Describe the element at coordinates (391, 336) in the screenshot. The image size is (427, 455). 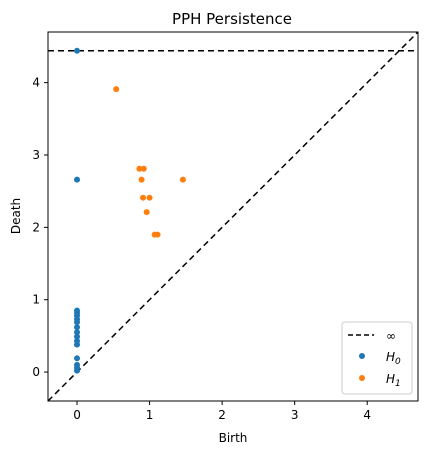
I see `legend-infinity-label: ∞` at that location.